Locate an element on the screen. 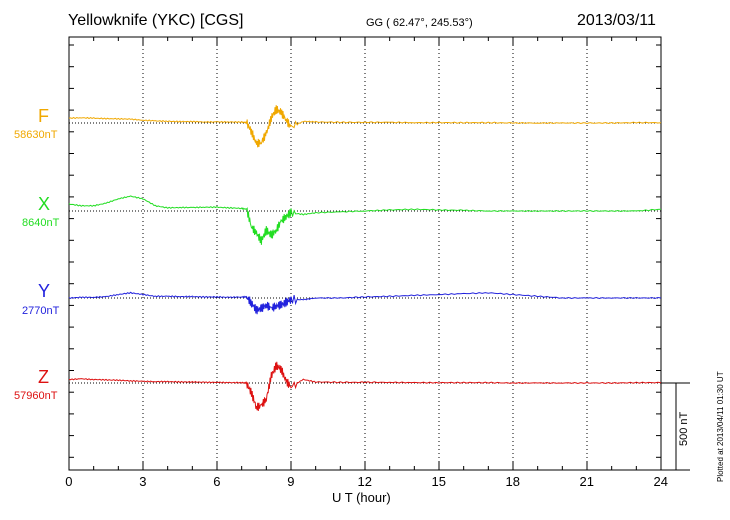 The width and height of the screenshot is (730, 520). scale-bar is located at coordinates (675, 426).